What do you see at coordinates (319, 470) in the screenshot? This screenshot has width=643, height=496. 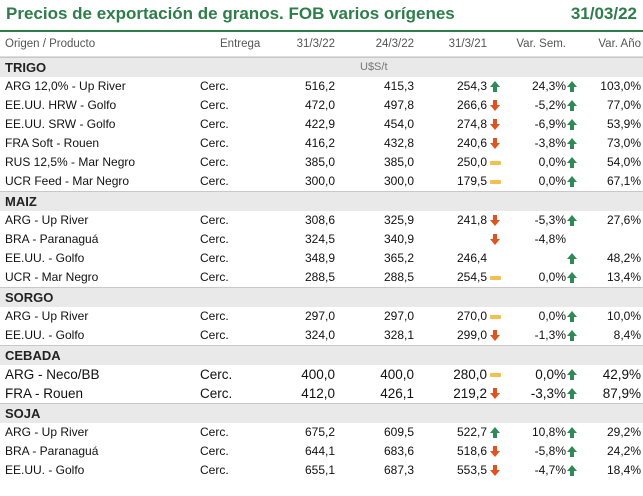 I see `price-current: 655,1` at bounding box center [319, 470].